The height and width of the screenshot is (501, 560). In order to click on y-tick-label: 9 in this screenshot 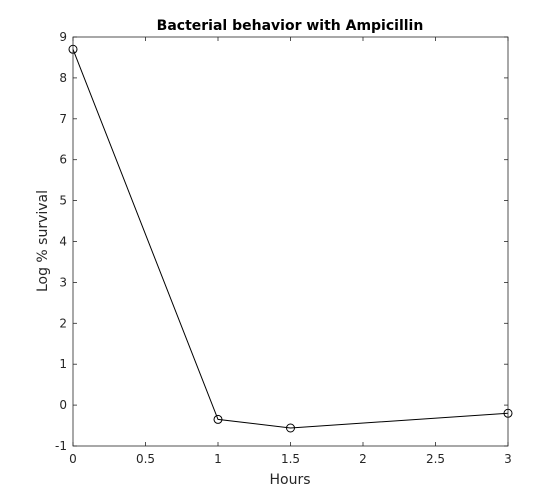, I will do `click(63, 37)`.